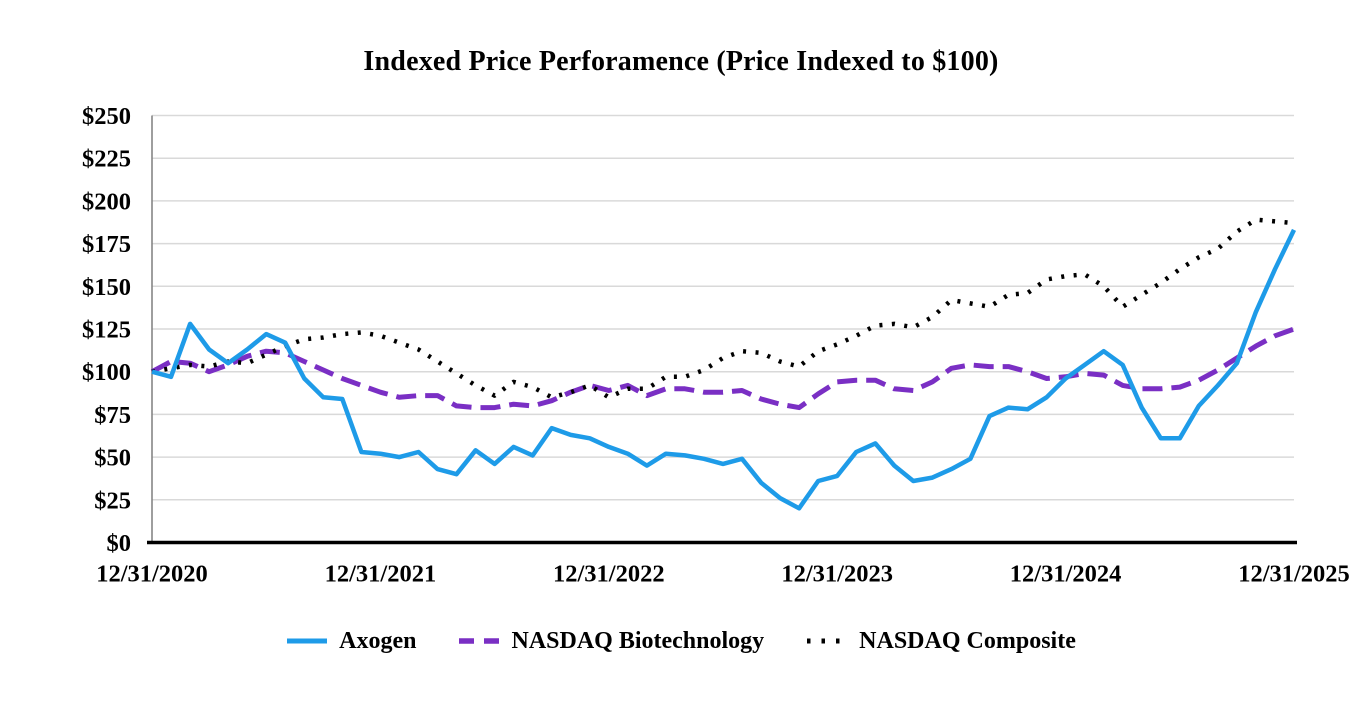  What do you see at coordinates (307, 641) in the screenshot?
I see `legend-swatch-solid-icon` at bounding box center [307, 641].